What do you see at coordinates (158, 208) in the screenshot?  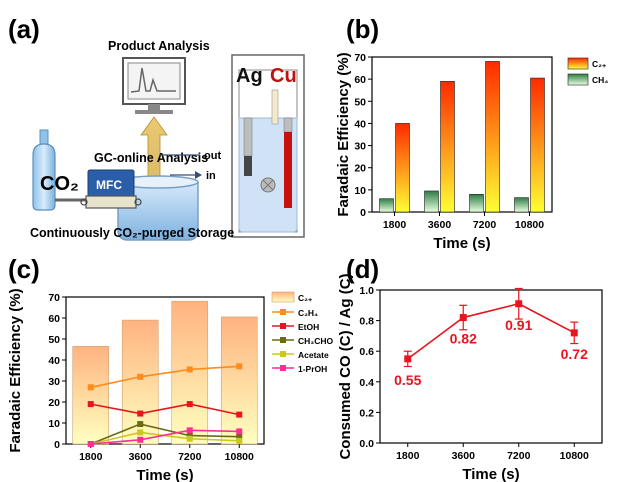 I see `reactor-beaker` at bounding box center [158, 208].